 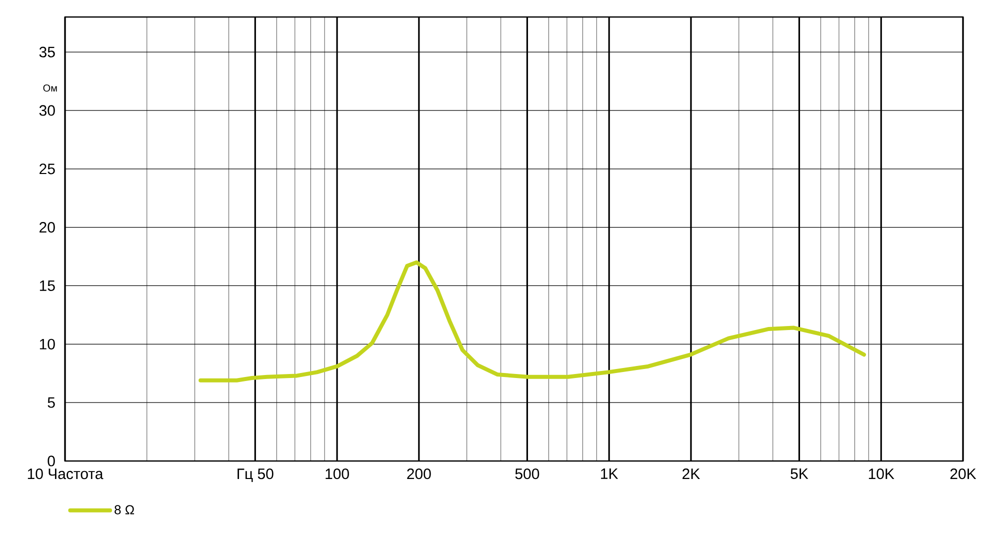 What do you see at coordinates (799, 473) in the screenshot?
I see `x-tick-label: 5K` at bounding box center [799, 473].